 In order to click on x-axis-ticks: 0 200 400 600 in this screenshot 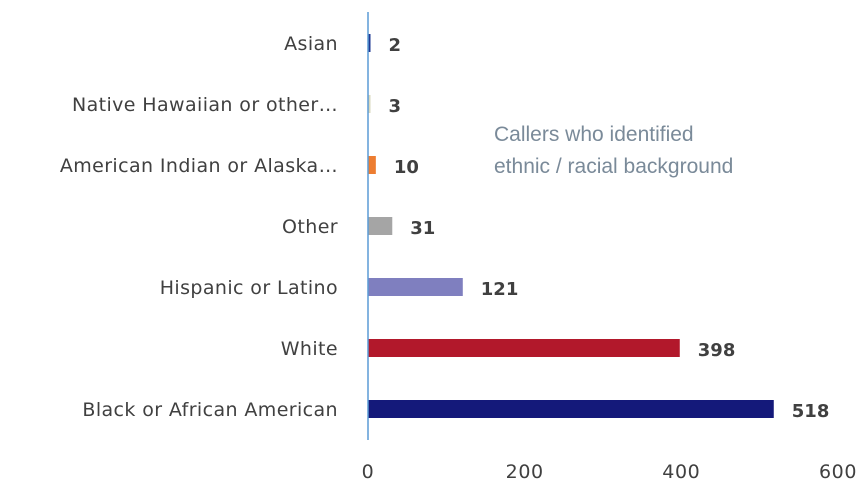, I will do `click(609, 472)`.